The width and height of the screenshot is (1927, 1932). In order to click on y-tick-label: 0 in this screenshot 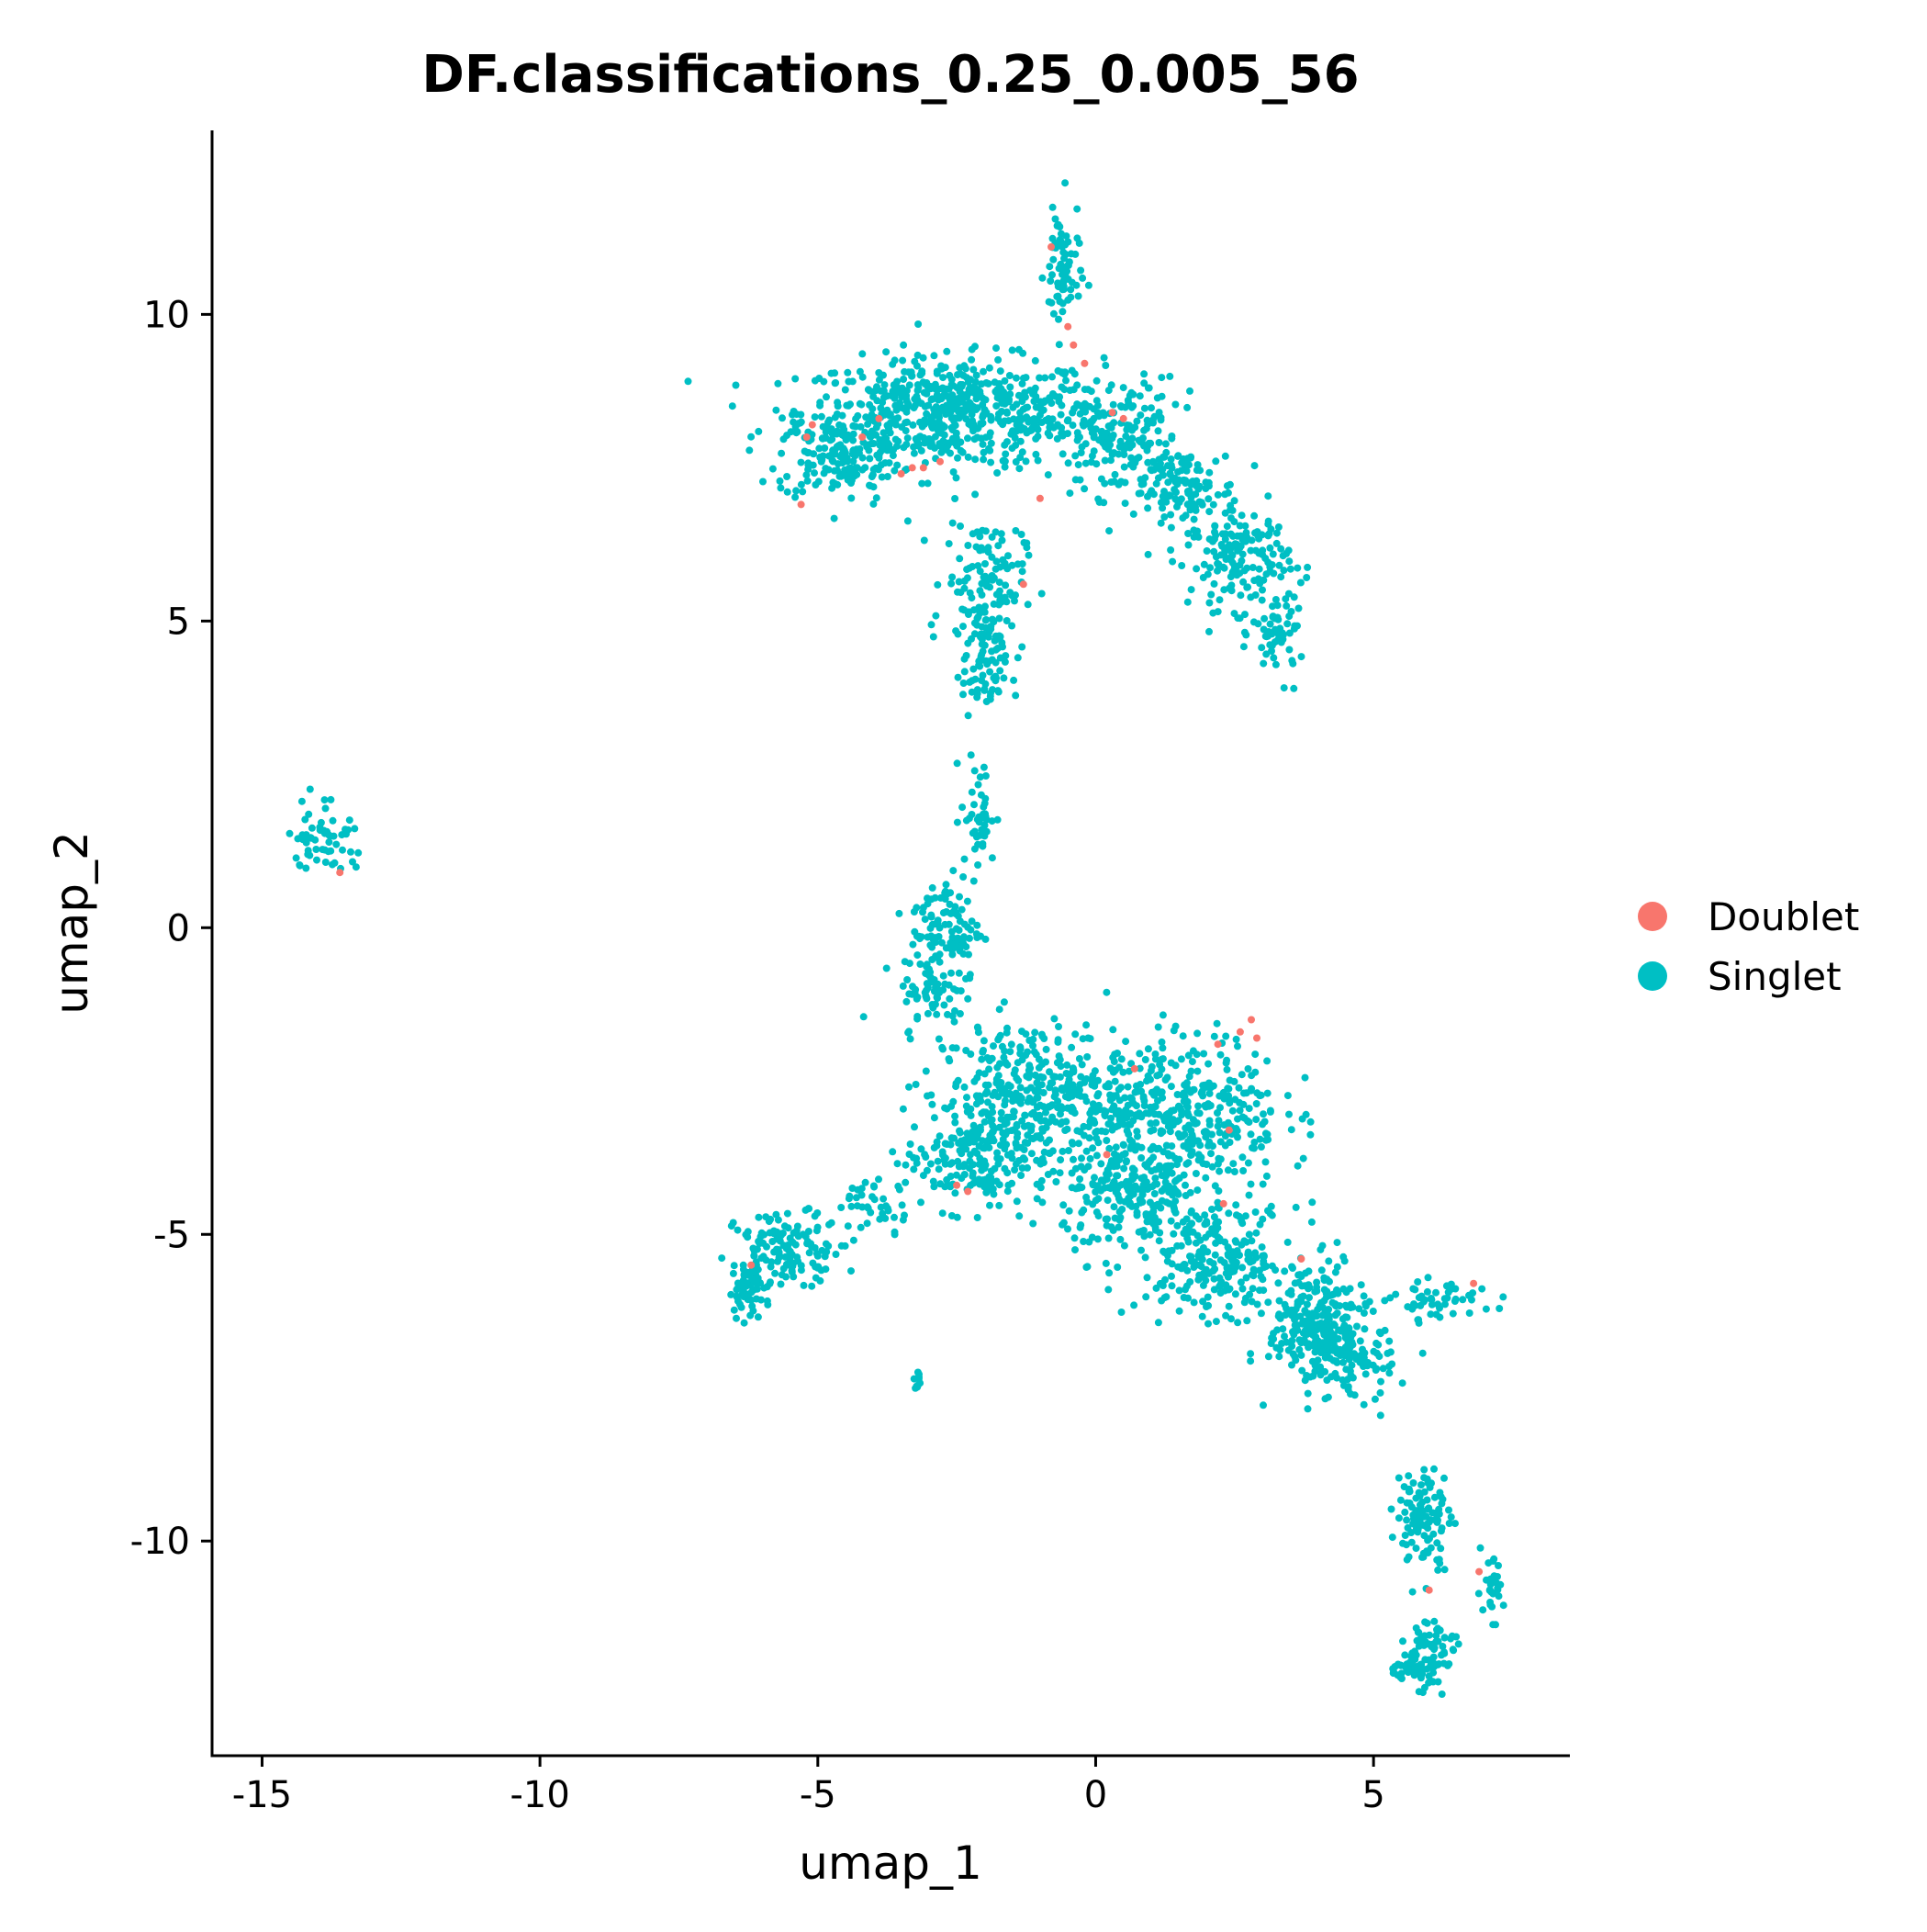, I will do `click(179, 928)`.